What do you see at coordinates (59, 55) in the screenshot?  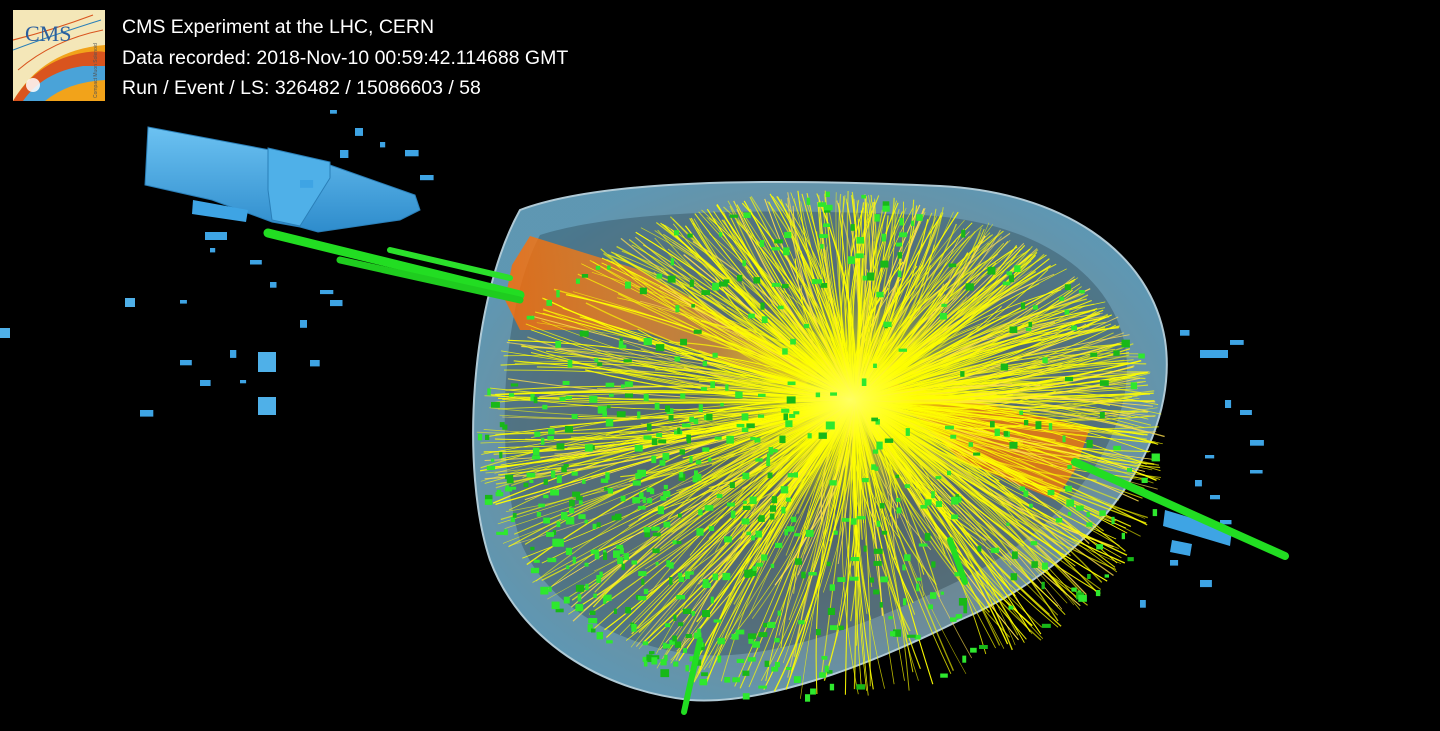 I see `cms-logo-graphic: CMS Compact Muon Solenoid` at bounding box center [59, 55].